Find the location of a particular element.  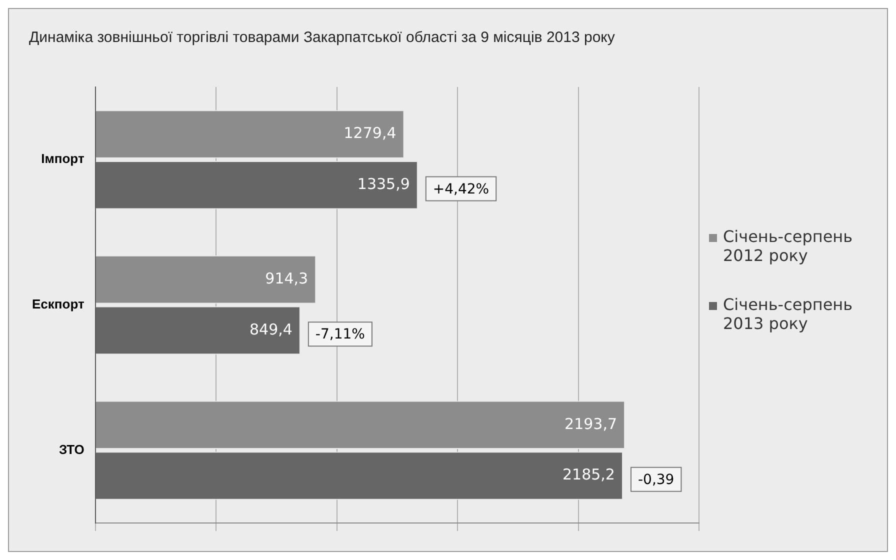

data-label: 914,3 is located at coordinates (286, 278).